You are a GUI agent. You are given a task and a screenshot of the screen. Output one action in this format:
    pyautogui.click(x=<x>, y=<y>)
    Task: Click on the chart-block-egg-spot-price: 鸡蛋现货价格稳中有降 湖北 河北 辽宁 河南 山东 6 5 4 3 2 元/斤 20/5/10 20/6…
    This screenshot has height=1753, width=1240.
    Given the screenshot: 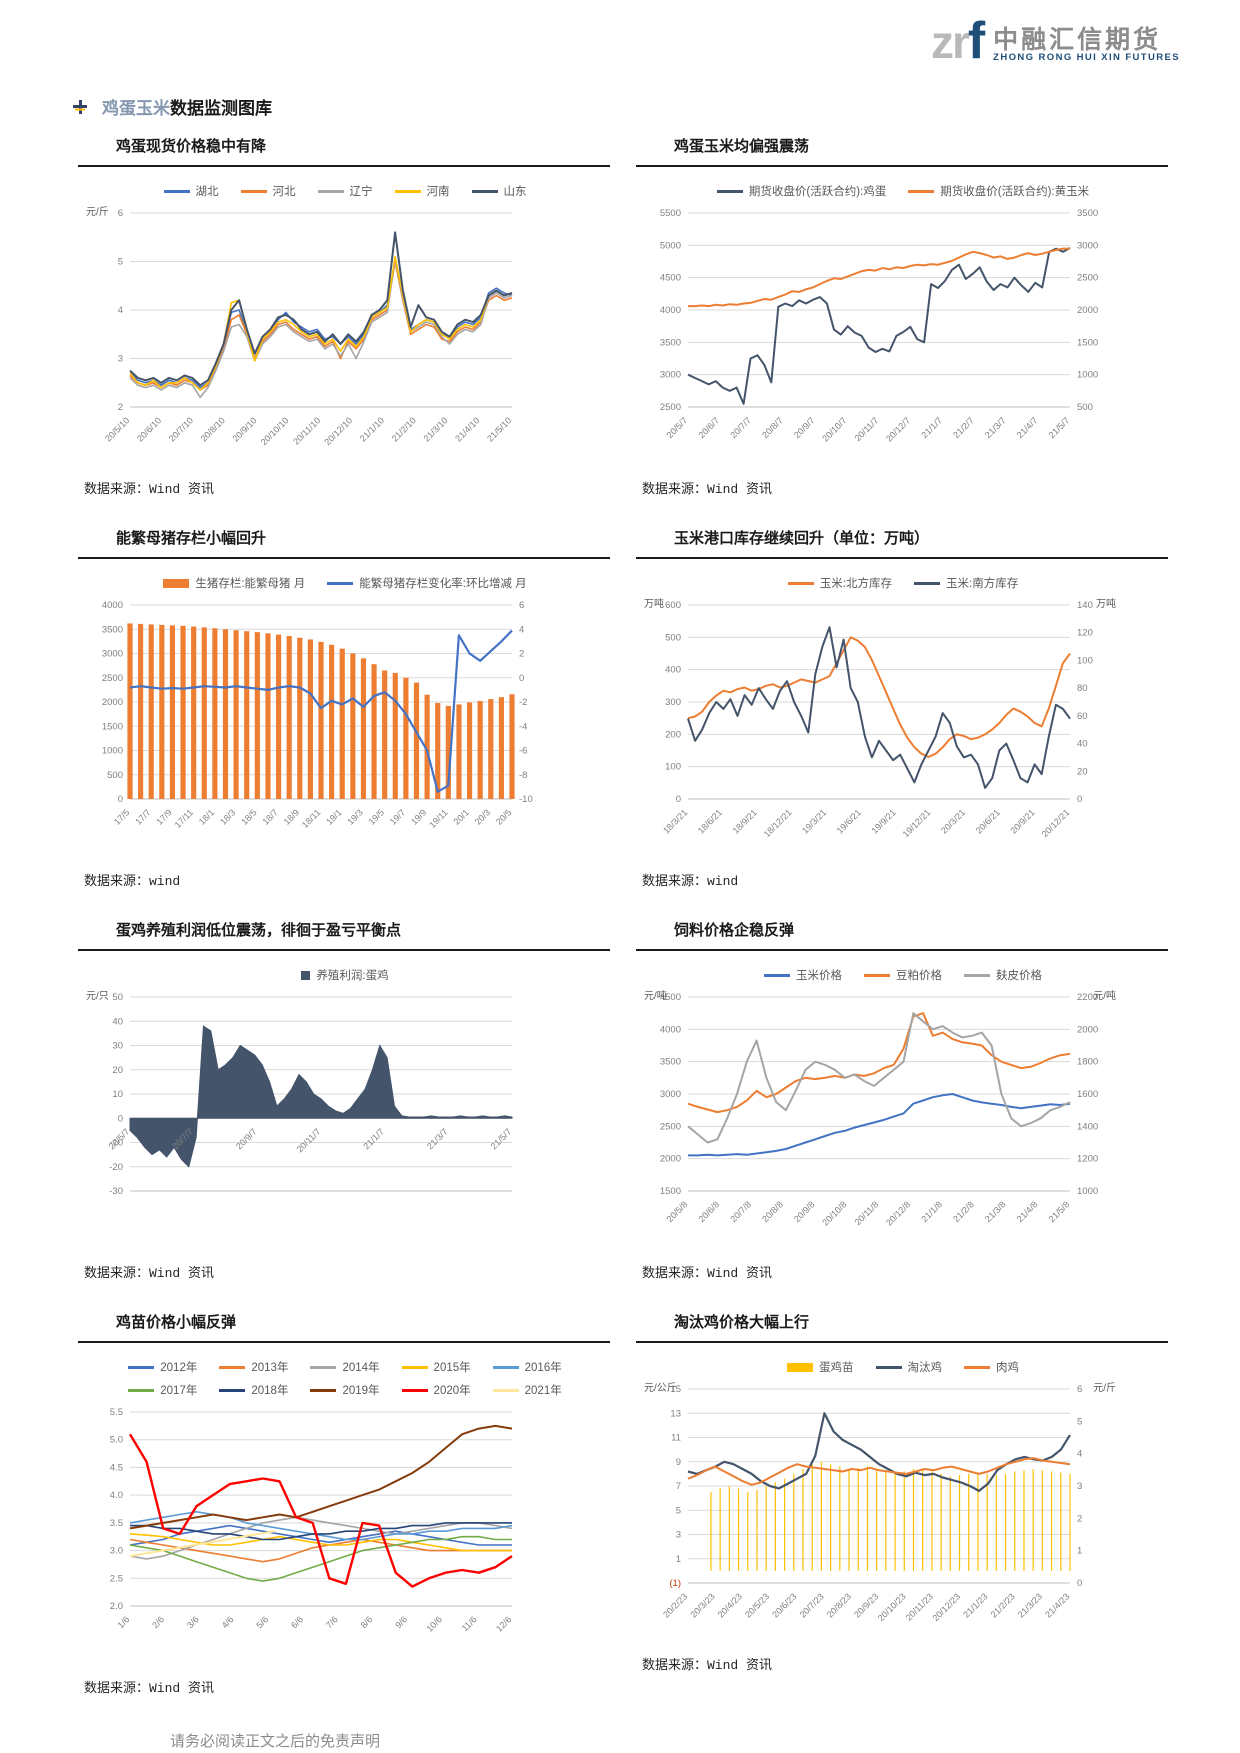 What is the action you would take?
    pyautogui.click(x=344, y=316)
    